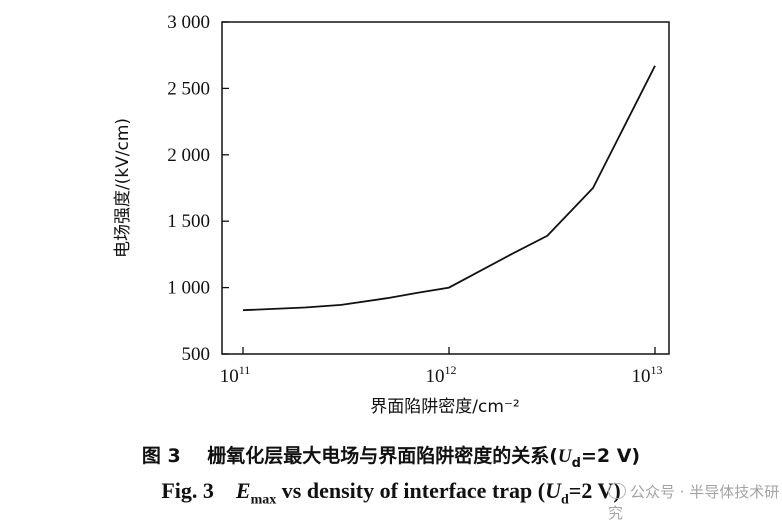  I want to click on y-tick-label: 2 000, so click(188, 155).